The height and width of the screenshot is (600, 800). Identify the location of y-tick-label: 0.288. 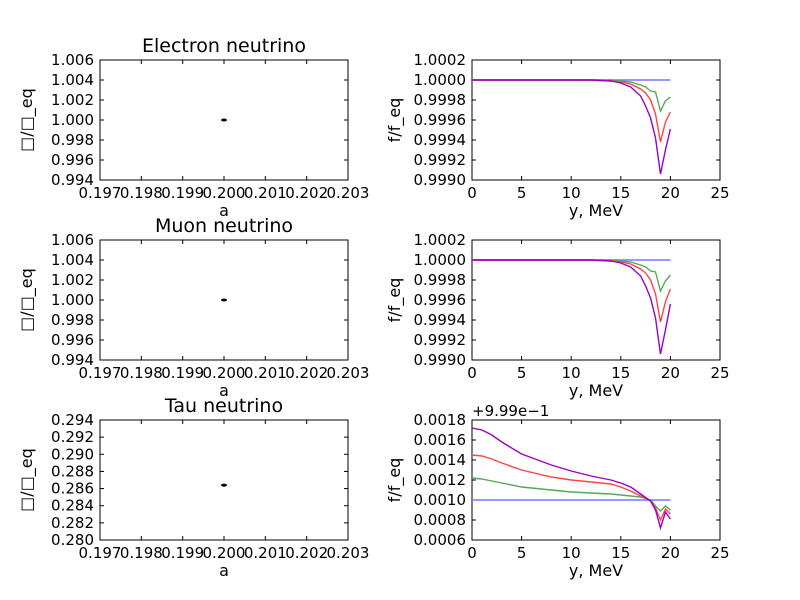
(72, 471).